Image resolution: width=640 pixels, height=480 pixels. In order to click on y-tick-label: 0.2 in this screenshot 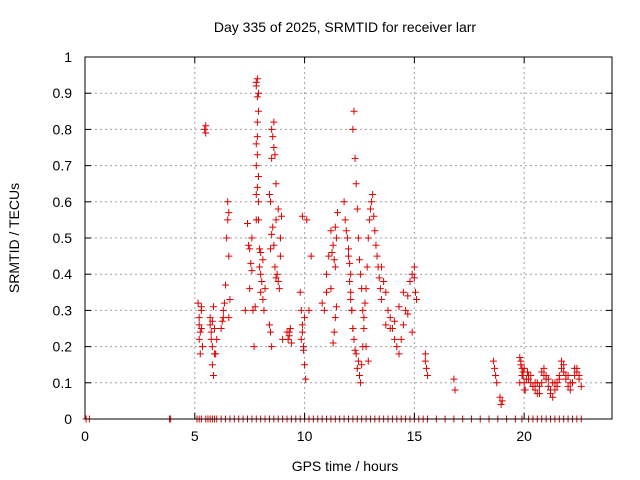, I will do `click(63, 347)`.